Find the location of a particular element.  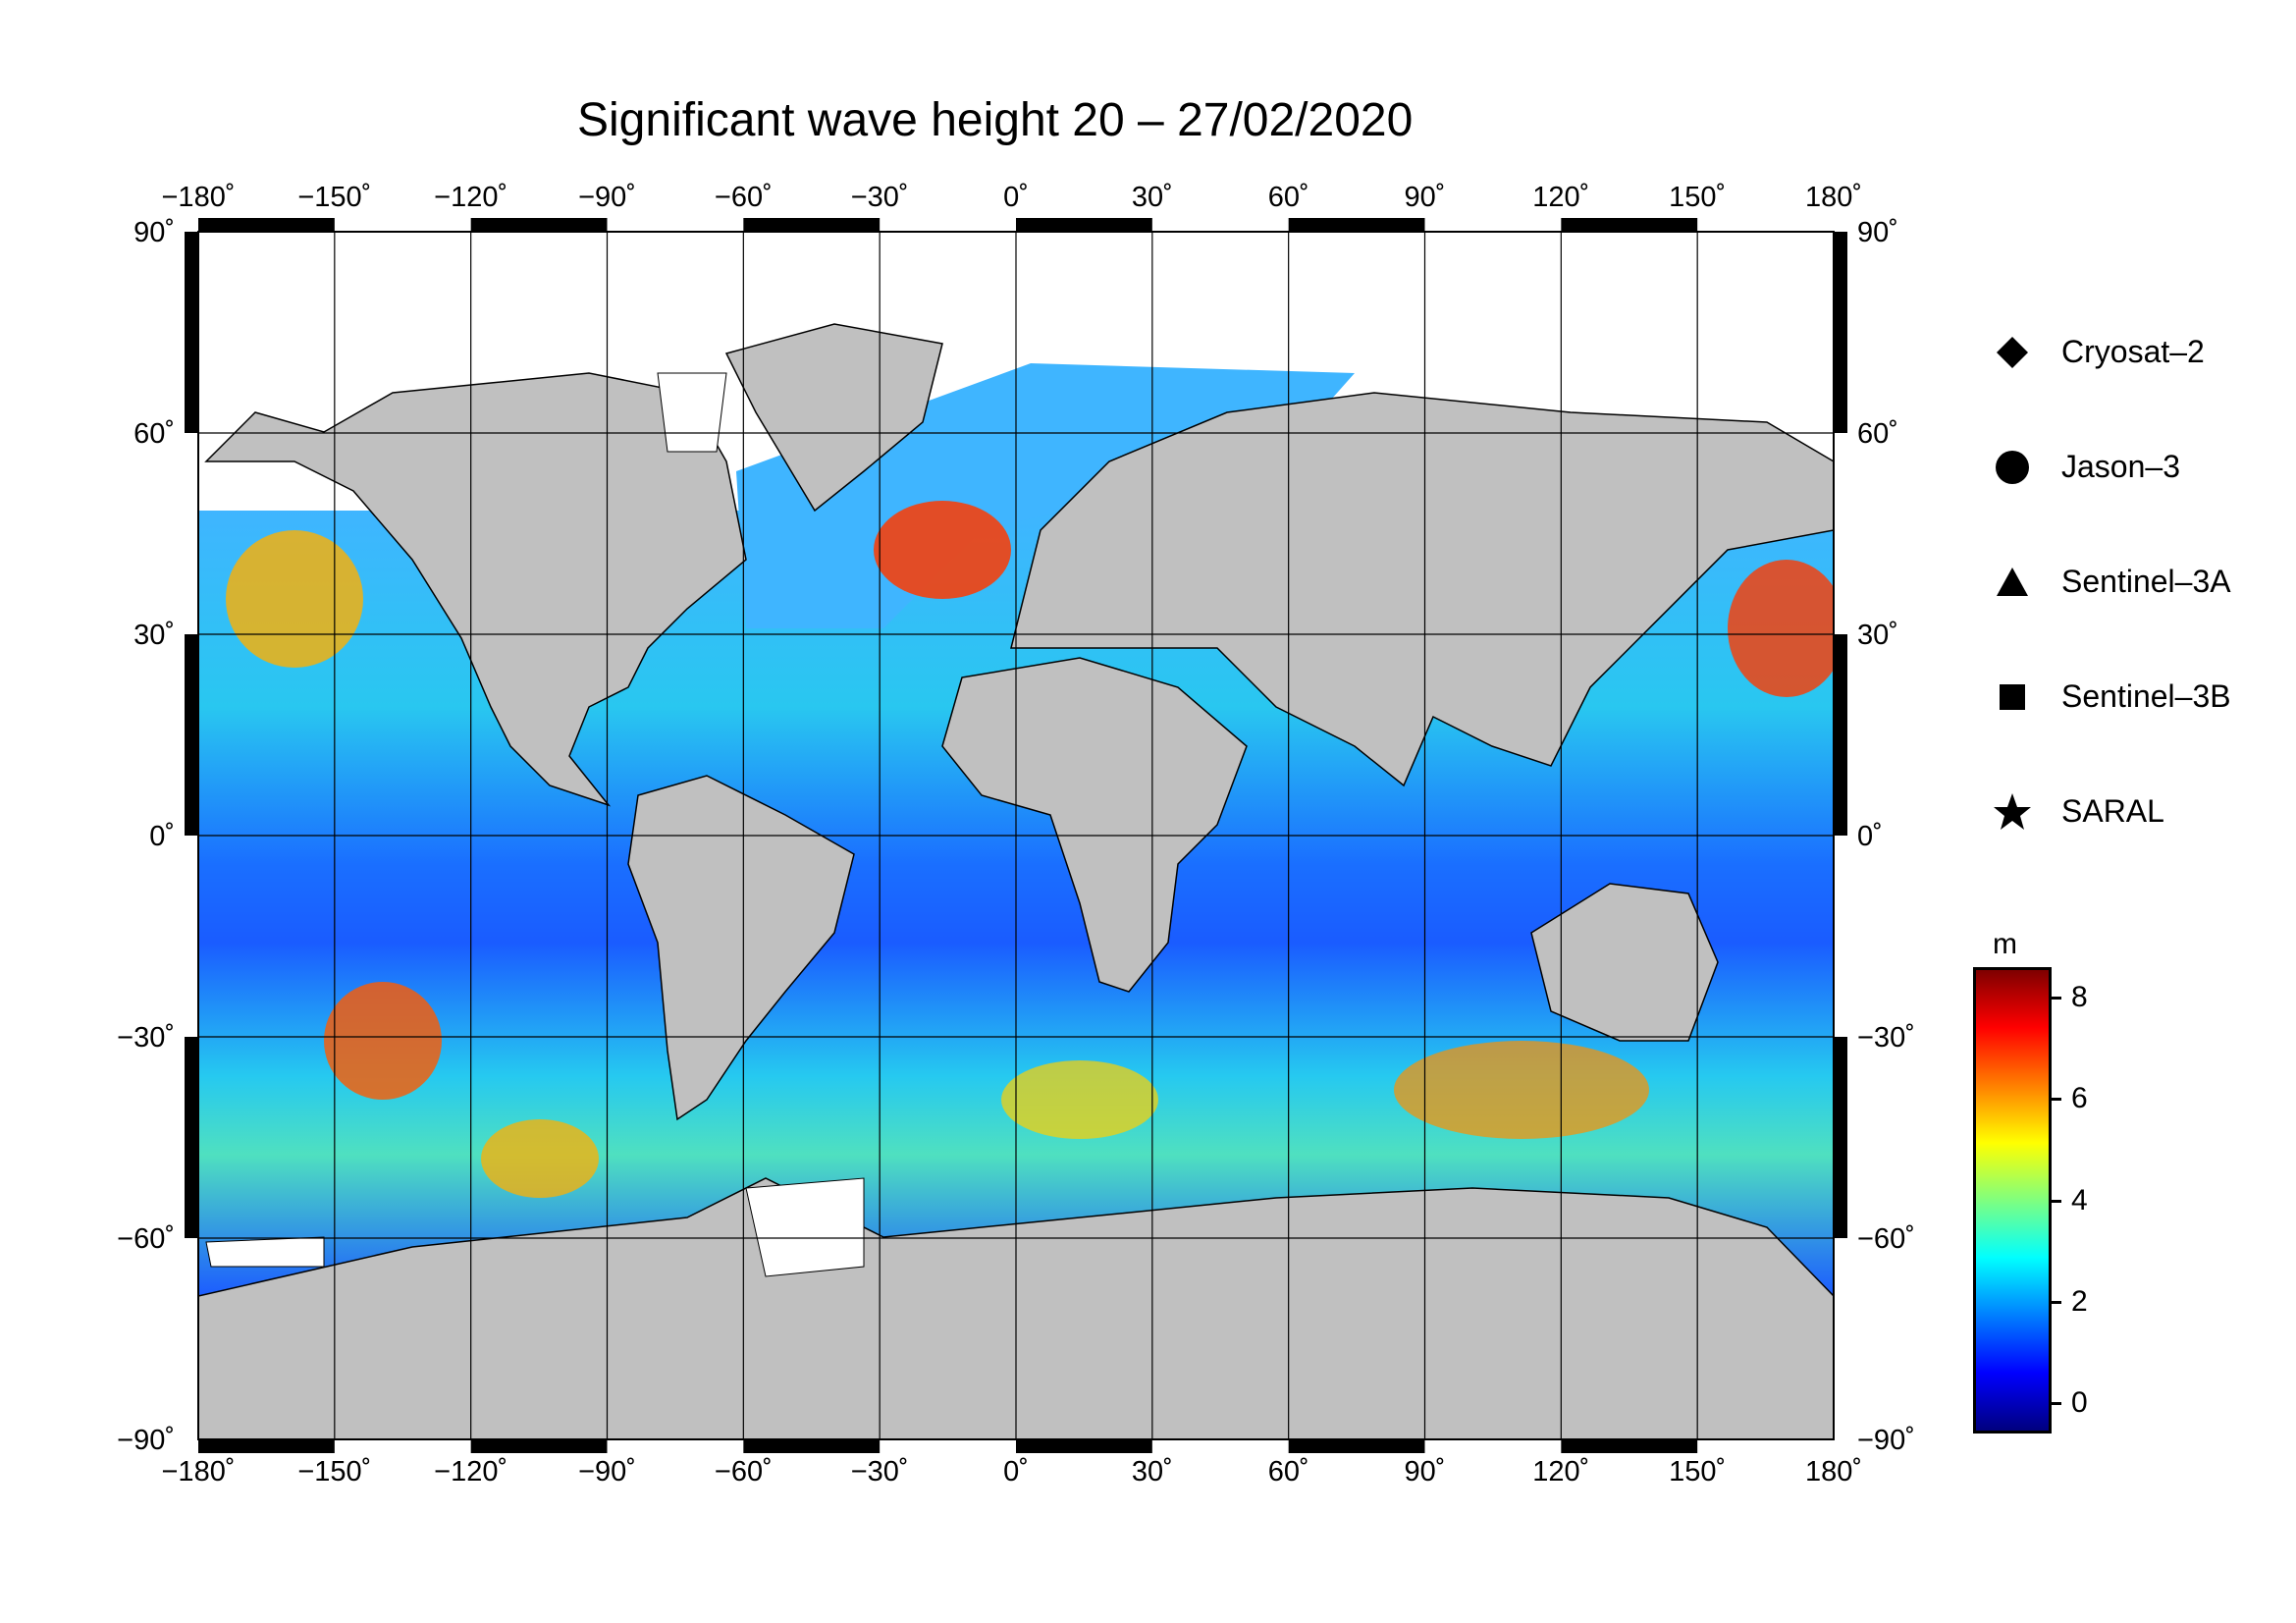

south-america is located at coordinates (741, 948).